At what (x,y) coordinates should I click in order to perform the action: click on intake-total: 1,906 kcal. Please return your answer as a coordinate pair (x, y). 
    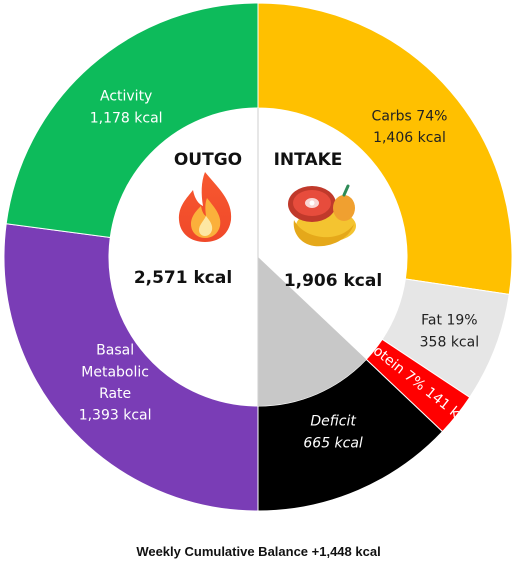
    Looking at the image, I should click on (333, 281).